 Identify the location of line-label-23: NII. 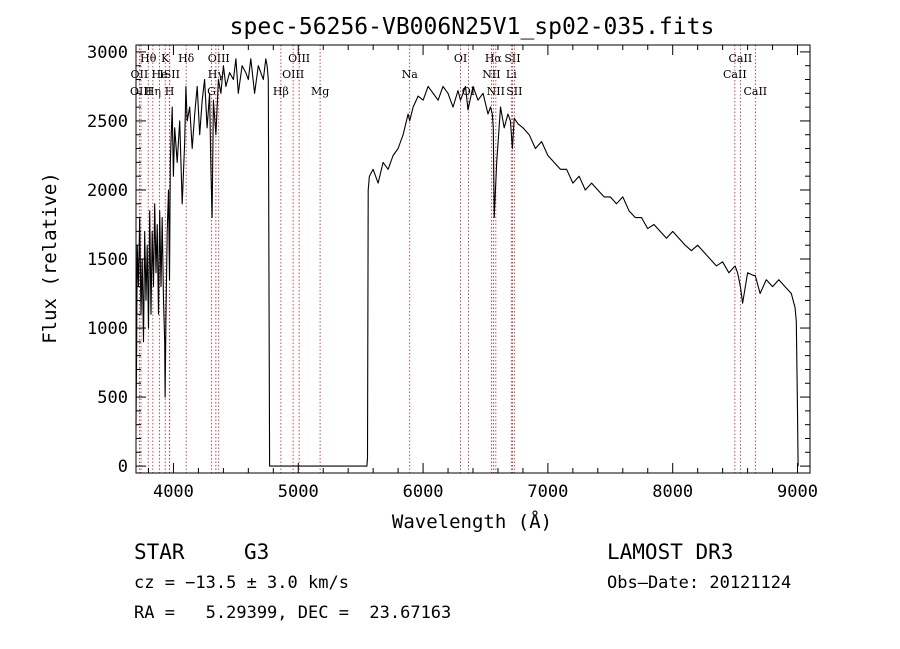
(496, 91).